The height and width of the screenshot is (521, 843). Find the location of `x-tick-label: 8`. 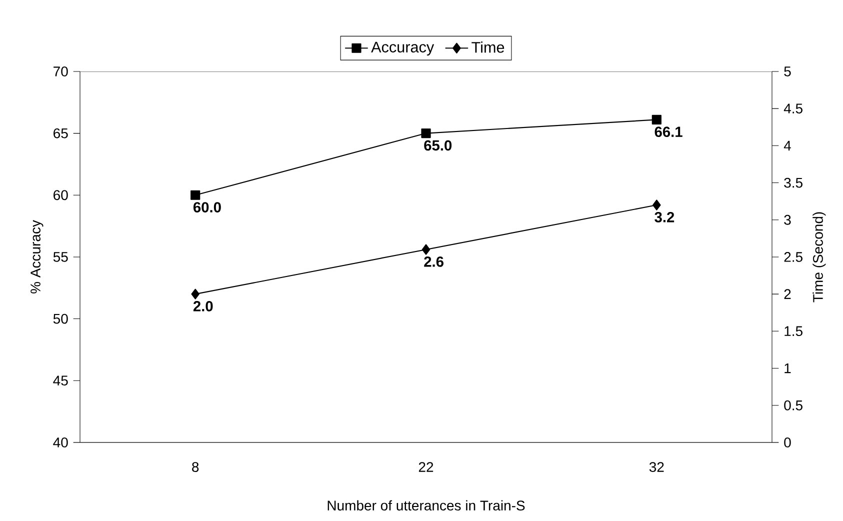

x-tick-label: 8 is located at coordinates (195, 467).